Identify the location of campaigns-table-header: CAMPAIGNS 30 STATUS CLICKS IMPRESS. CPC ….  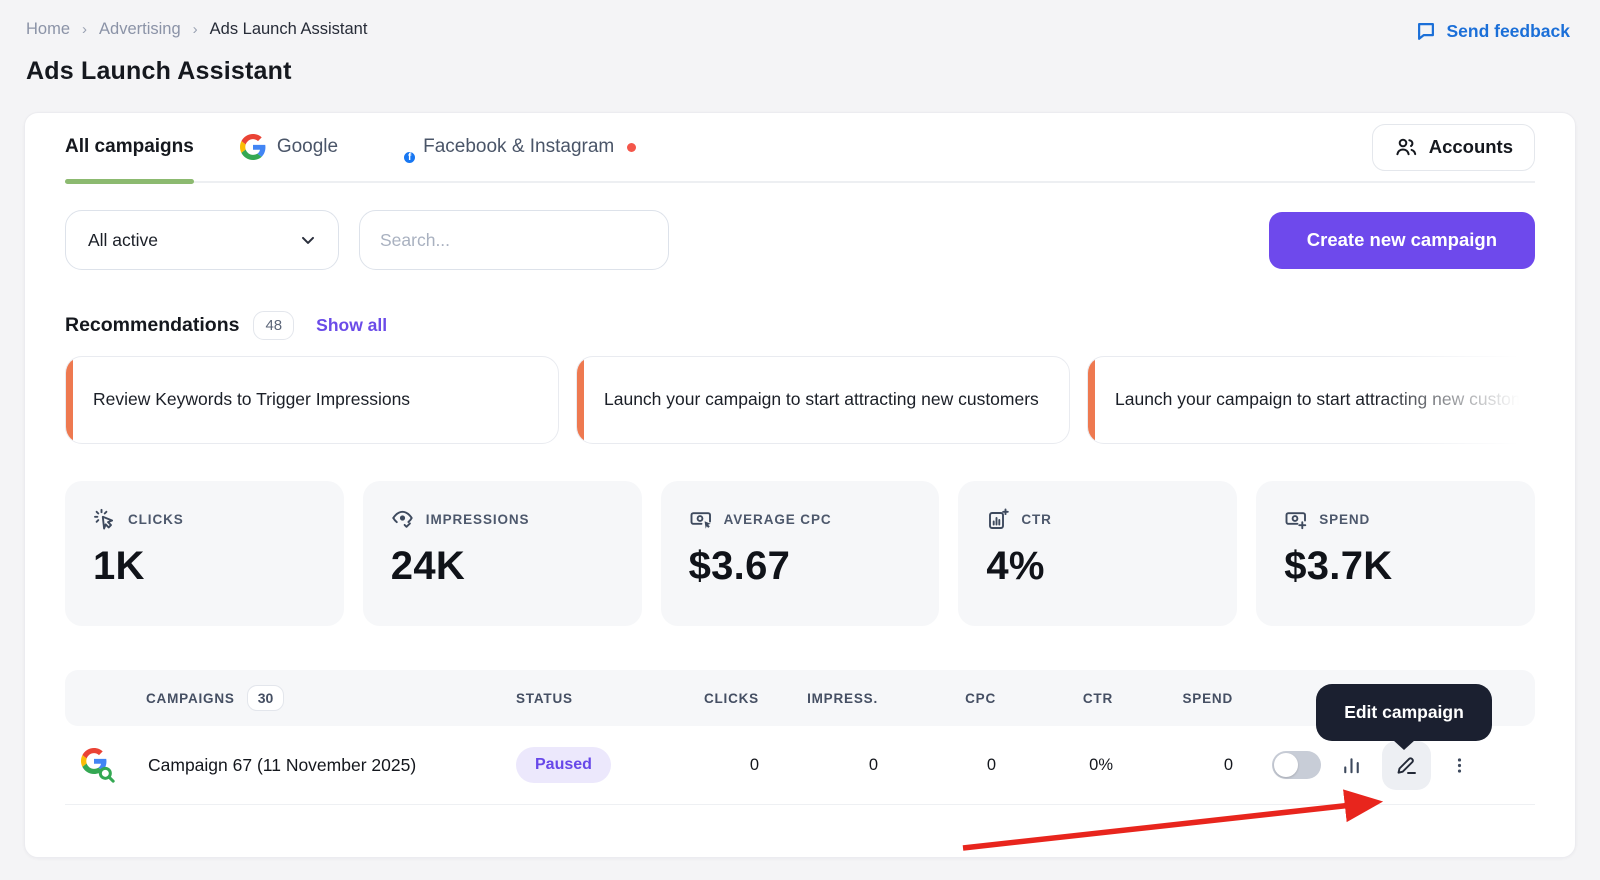
(800, 698).